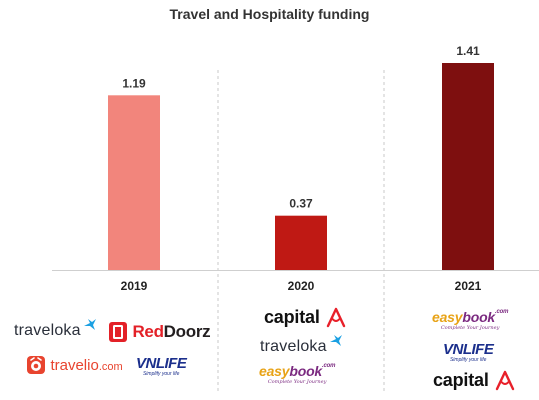 This screenshot has height=400, width=539. I want to click on reddoorz-door-icon, so click(118, 332).